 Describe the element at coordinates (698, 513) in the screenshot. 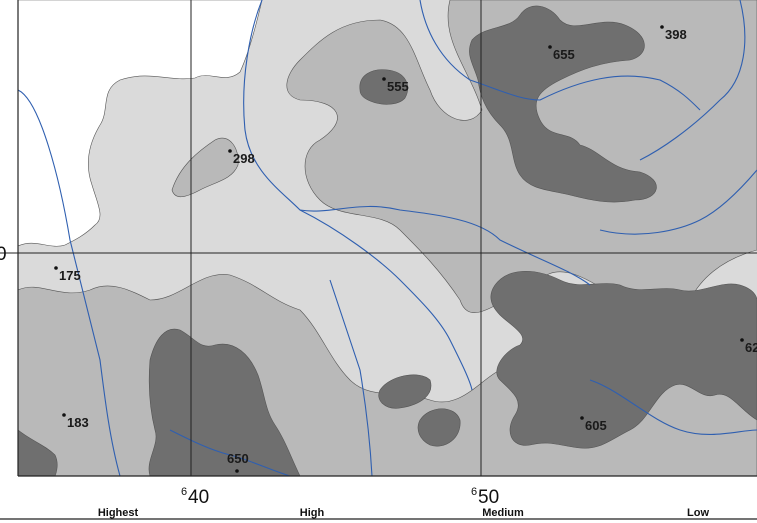

I see `legend-label: Low` at that location.